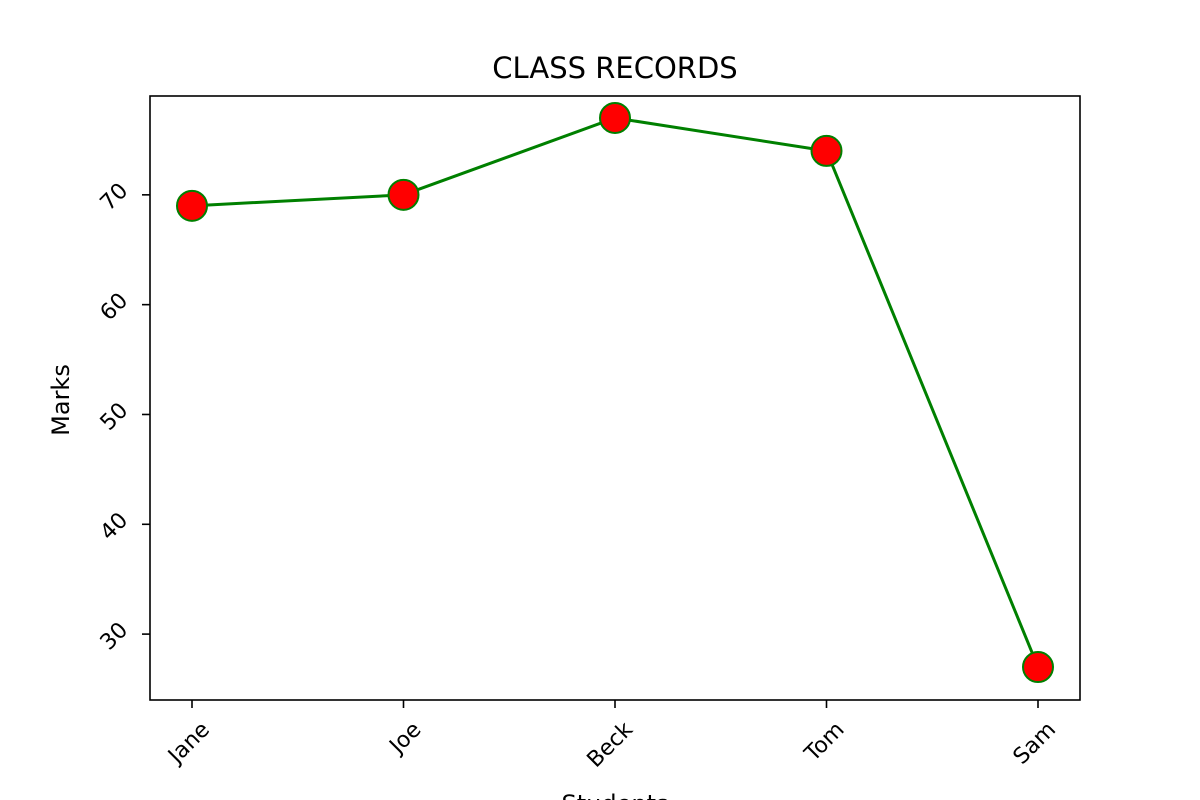 The width and height of the screenshot is (1200, 800). What do you see at coordinates (61, 400) in the screenshot?
I see `y-axis-label: Marks` at bounding box center [61, 400].